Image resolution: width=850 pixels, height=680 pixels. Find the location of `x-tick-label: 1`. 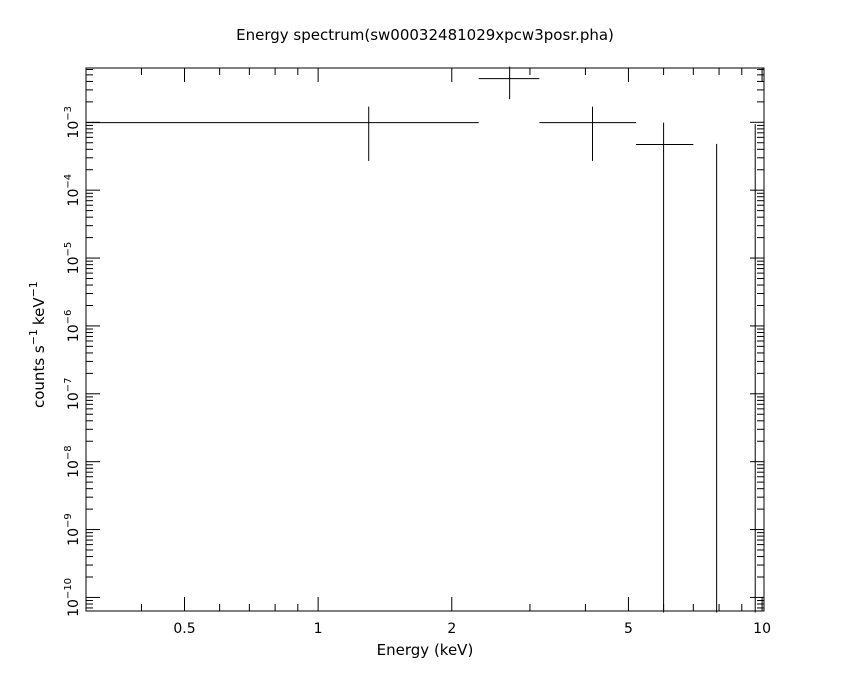

x-tick-label: 1 is located at coordinates (318, 629).